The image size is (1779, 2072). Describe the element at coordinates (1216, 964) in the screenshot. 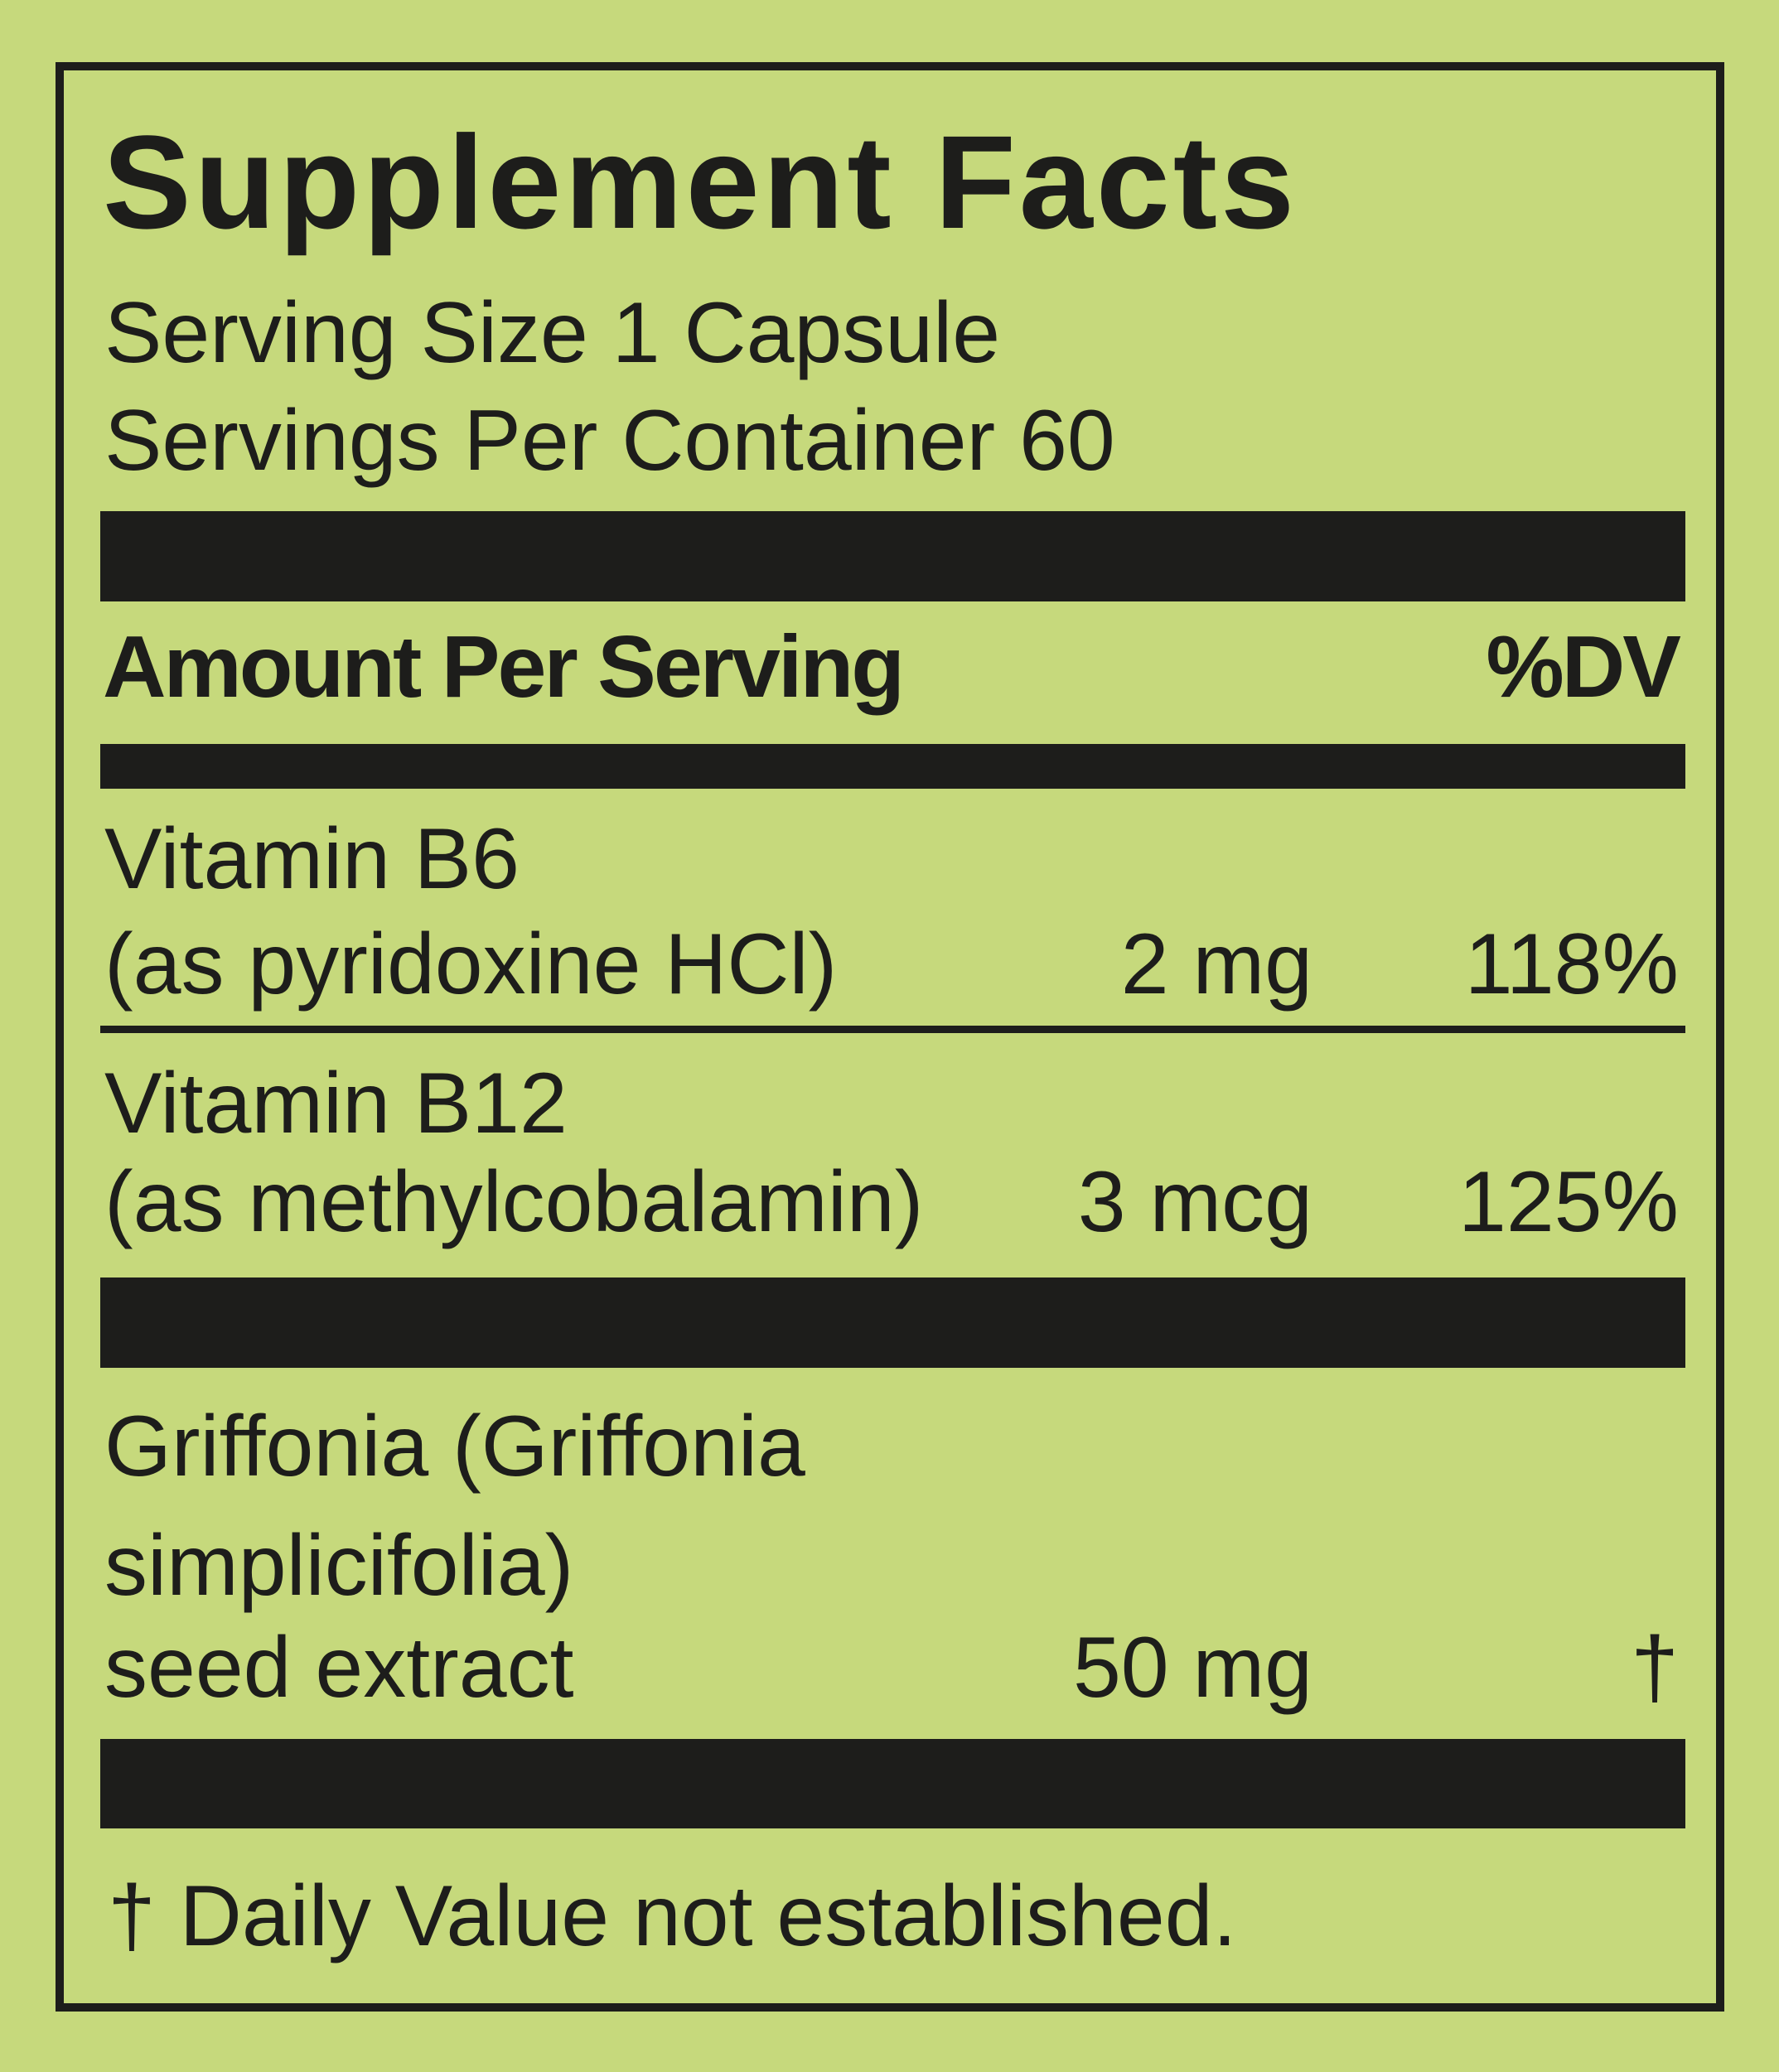

I see `nutrient-amount: 2 mg` at that location.